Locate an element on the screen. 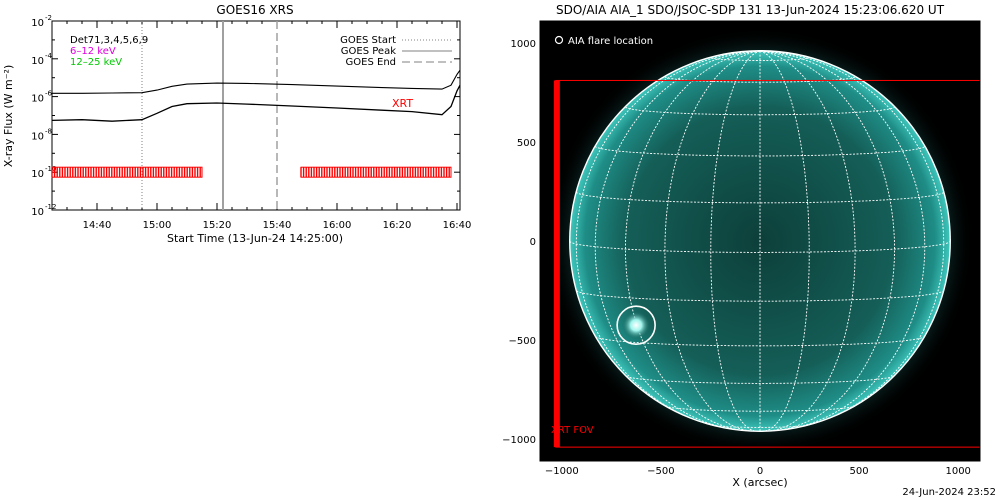  aia-x-tick-label: 0 is located at coordinates (760, 471).